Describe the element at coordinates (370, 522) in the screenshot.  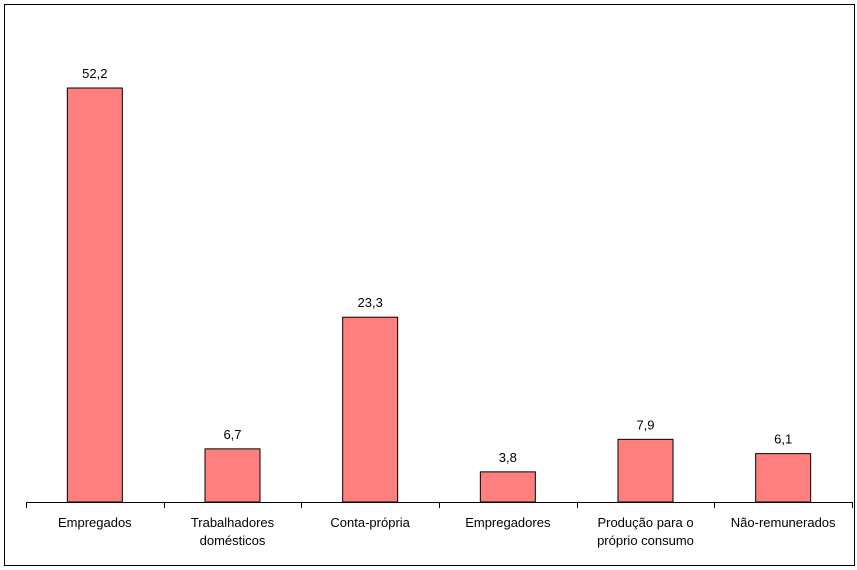
I see `x-tick-label: Conta-própria` at that location.